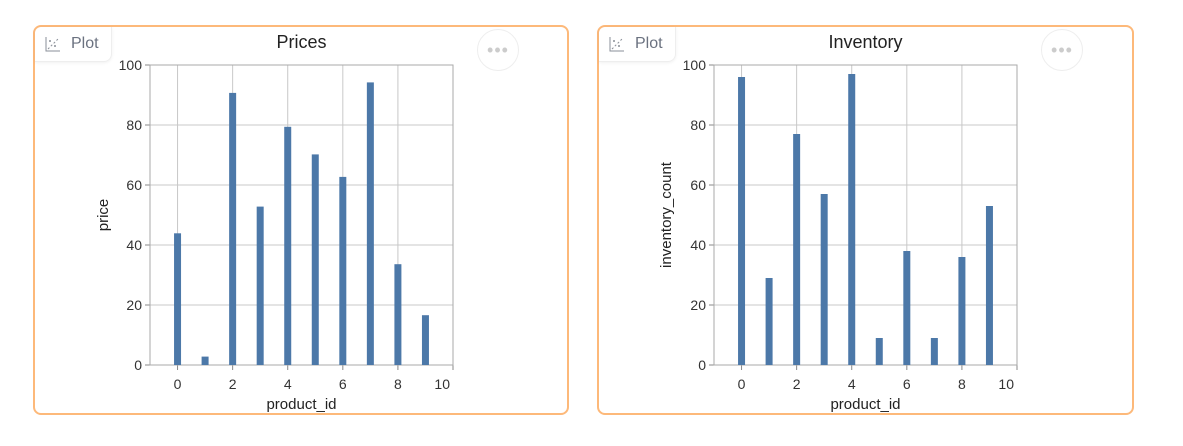  I want to click on y-axis-label: inventory_count, so click(666, 214).